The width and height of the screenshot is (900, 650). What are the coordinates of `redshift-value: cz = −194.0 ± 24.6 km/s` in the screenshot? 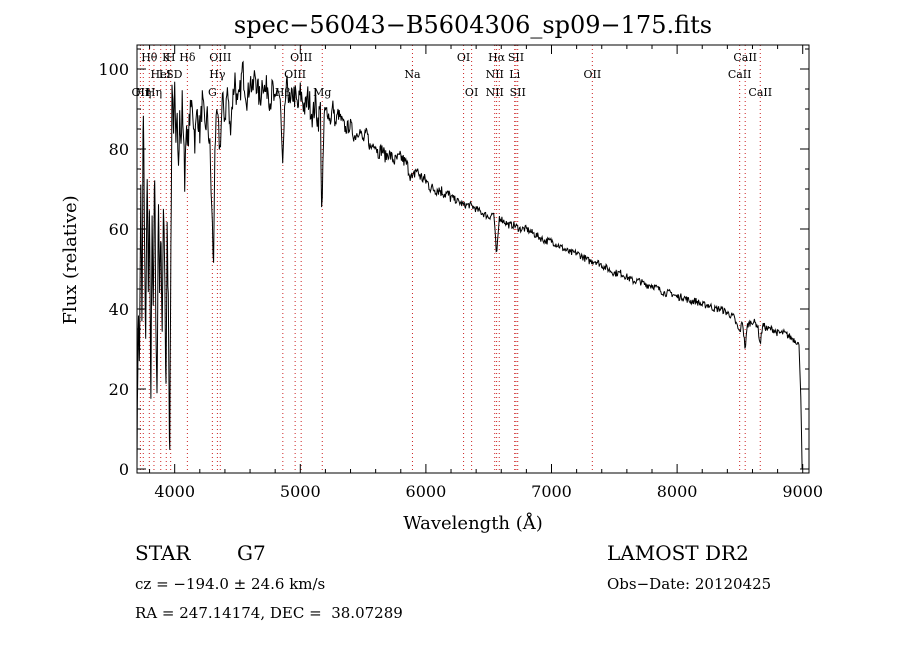 It's located at (230, 584).